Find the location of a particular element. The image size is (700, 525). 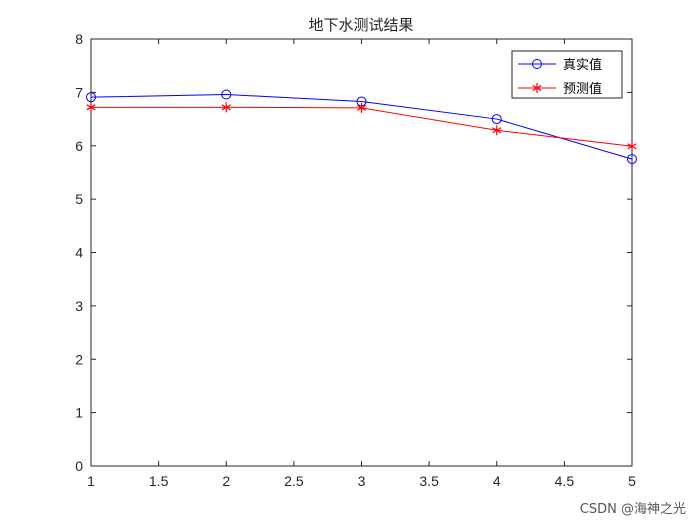

y-tick-label: 2 is located at coordinates (79, 359).